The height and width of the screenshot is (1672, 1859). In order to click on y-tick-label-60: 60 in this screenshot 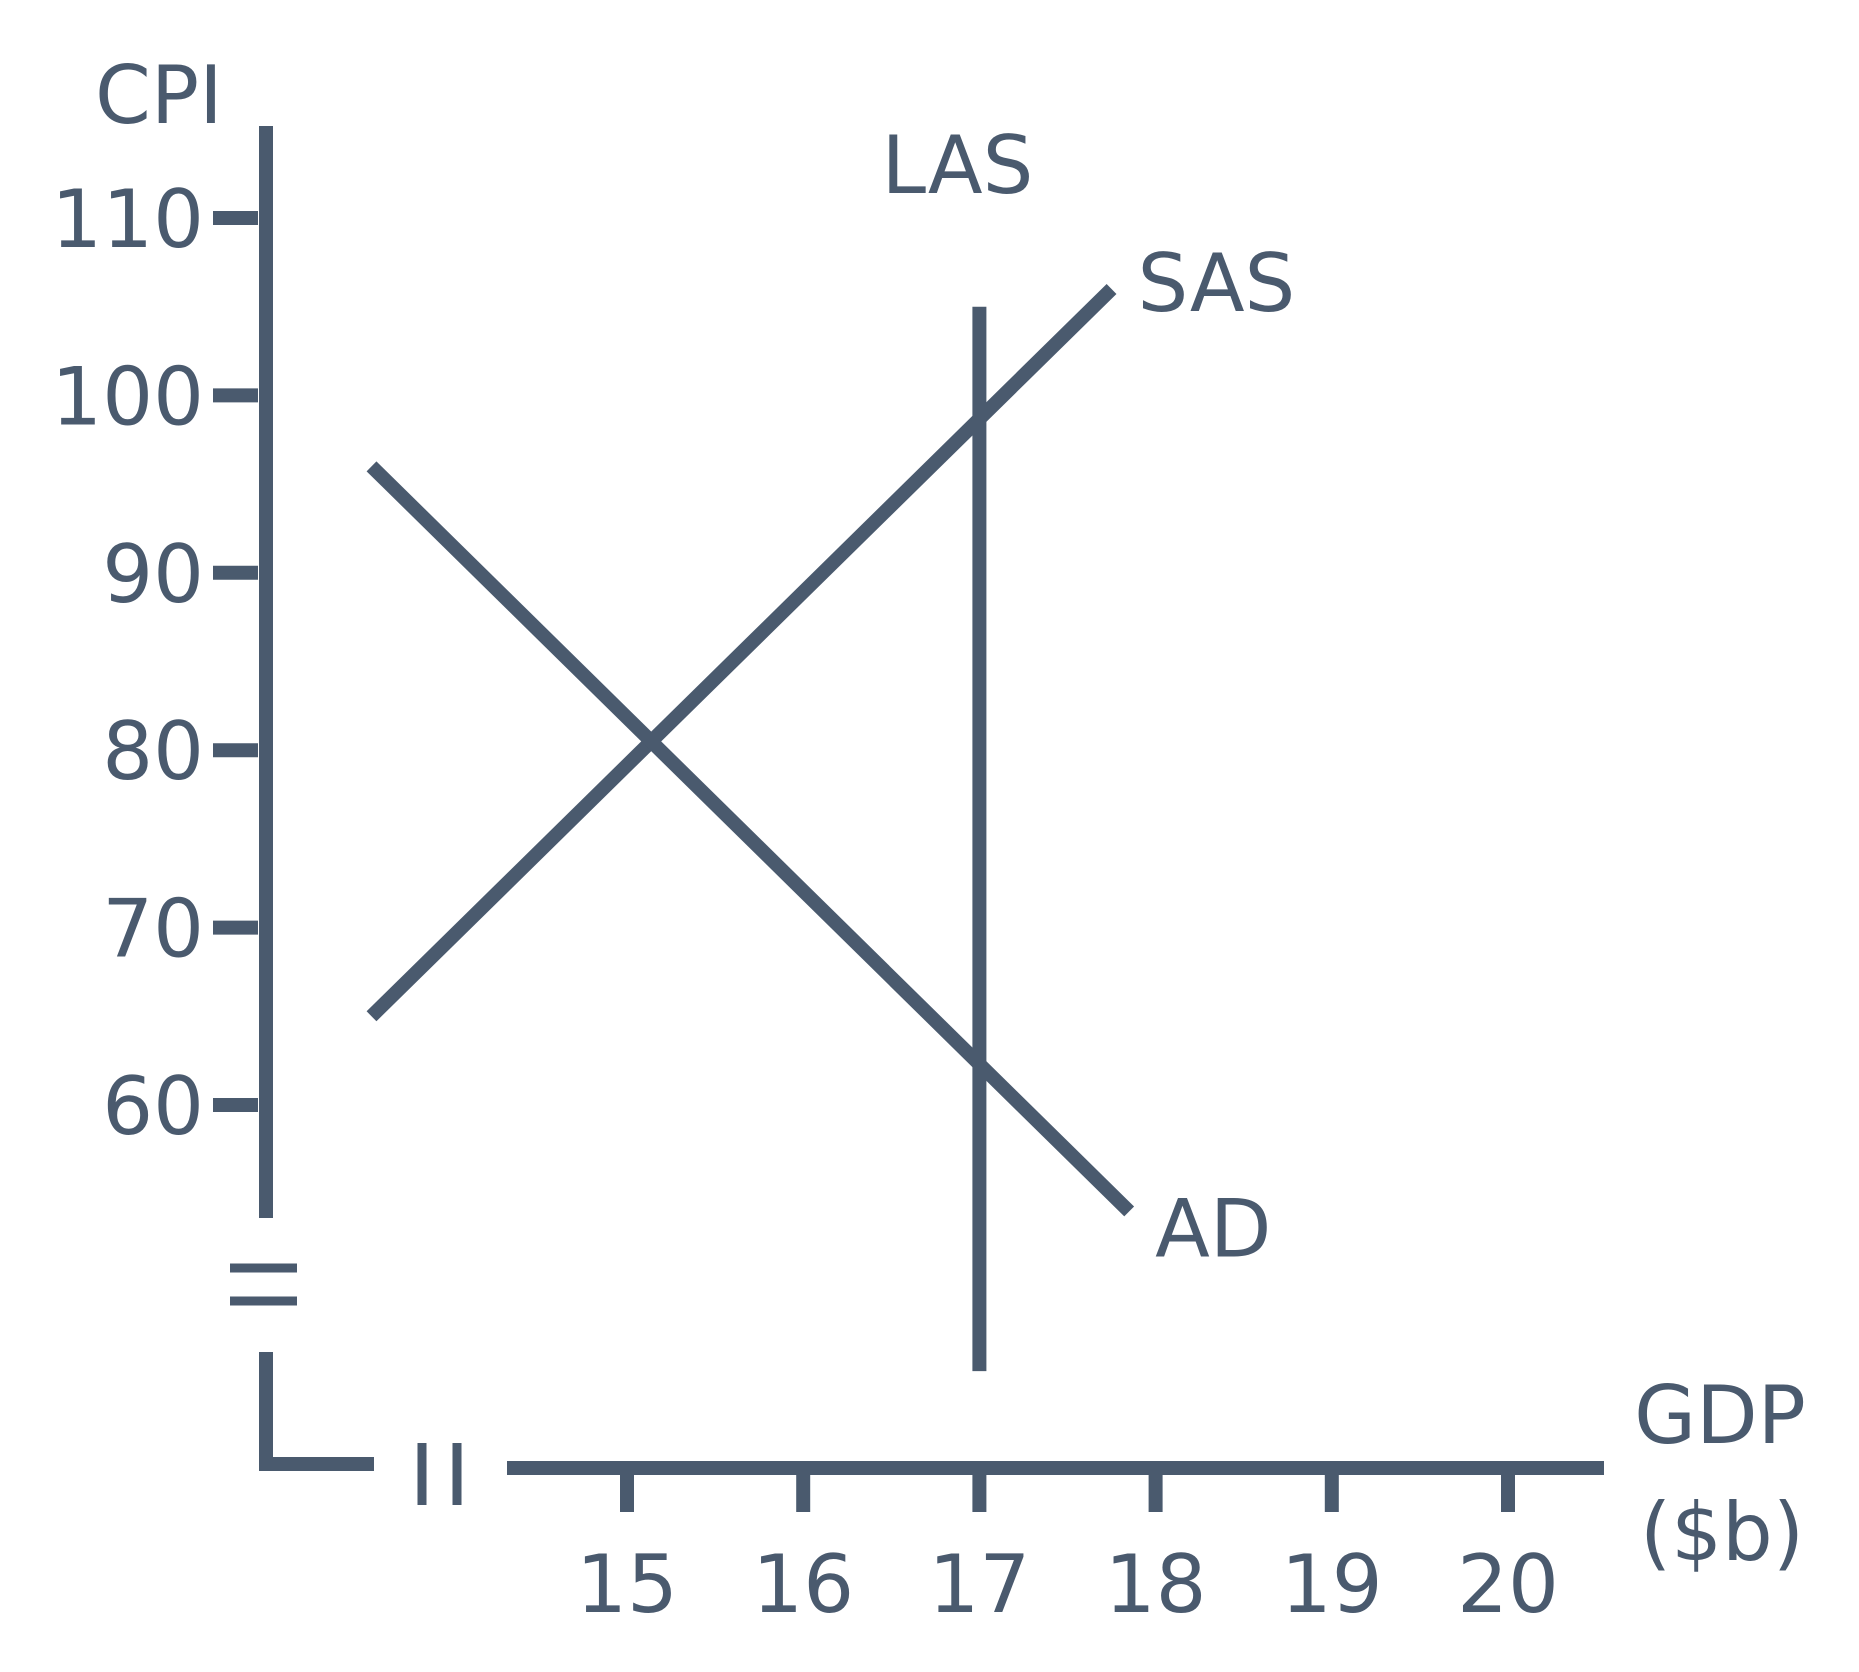, I will do `click(153, 1106)`.